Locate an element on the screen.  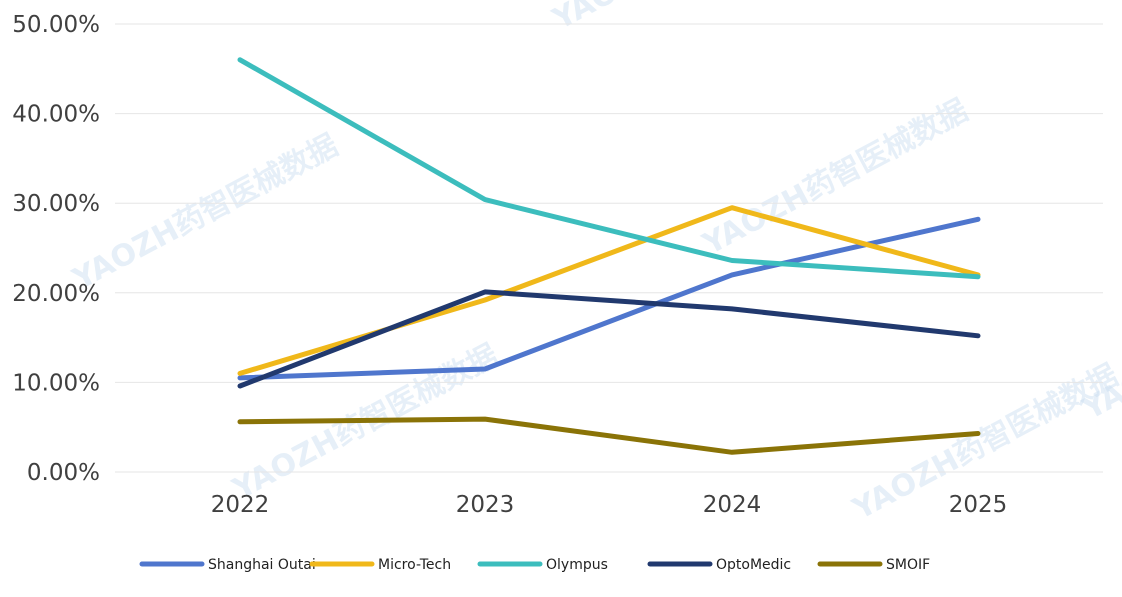
series-line-smoif is located at coordinates (609, 435).